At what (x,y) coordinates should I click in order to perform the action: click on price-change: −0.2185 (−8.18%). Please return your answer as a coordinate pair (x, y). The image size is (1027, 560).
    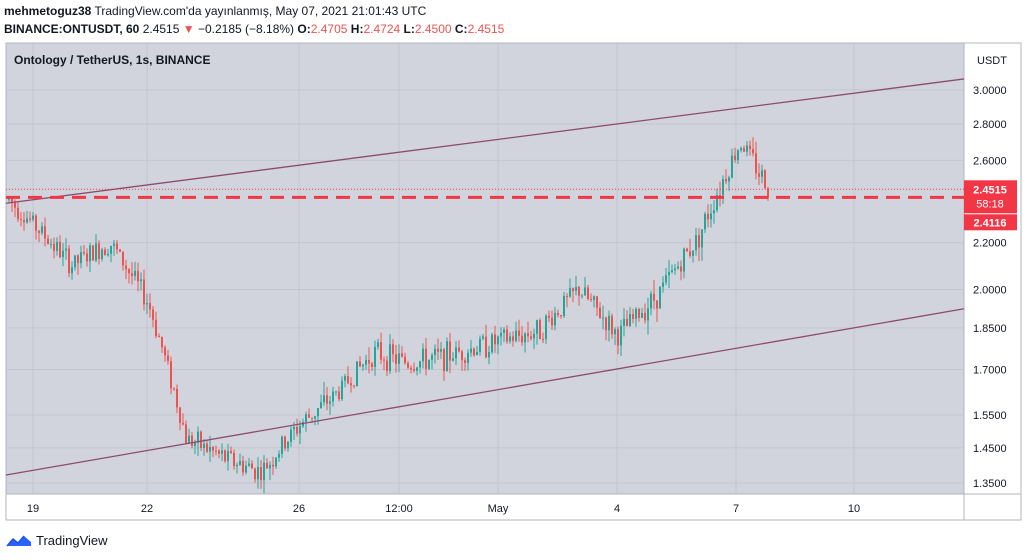
    Looking at the image, I should click on (246, 29).